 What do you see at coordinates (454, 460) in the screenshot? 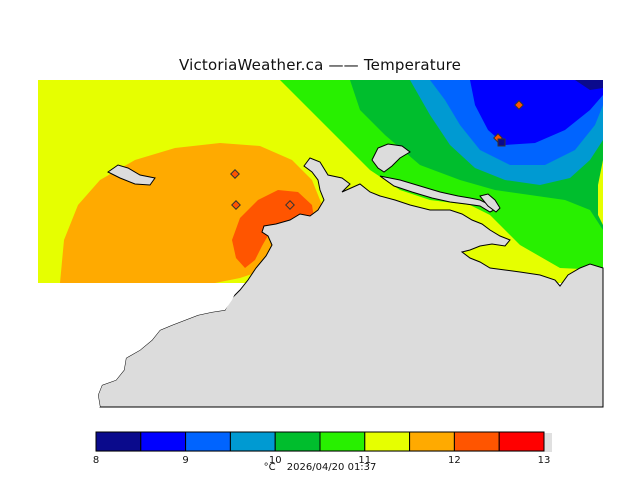
I see `scale-tick-label: 12` at bounding box center [454, 460].